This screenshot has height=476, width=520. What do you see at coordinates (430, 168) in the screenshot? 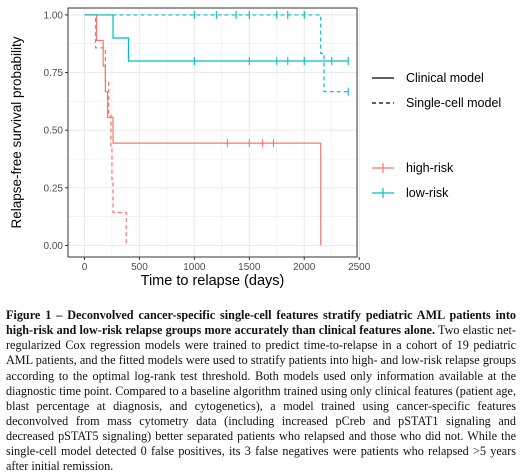
I see `legend-label-color: high-risk` at bounding box center [430, 168].